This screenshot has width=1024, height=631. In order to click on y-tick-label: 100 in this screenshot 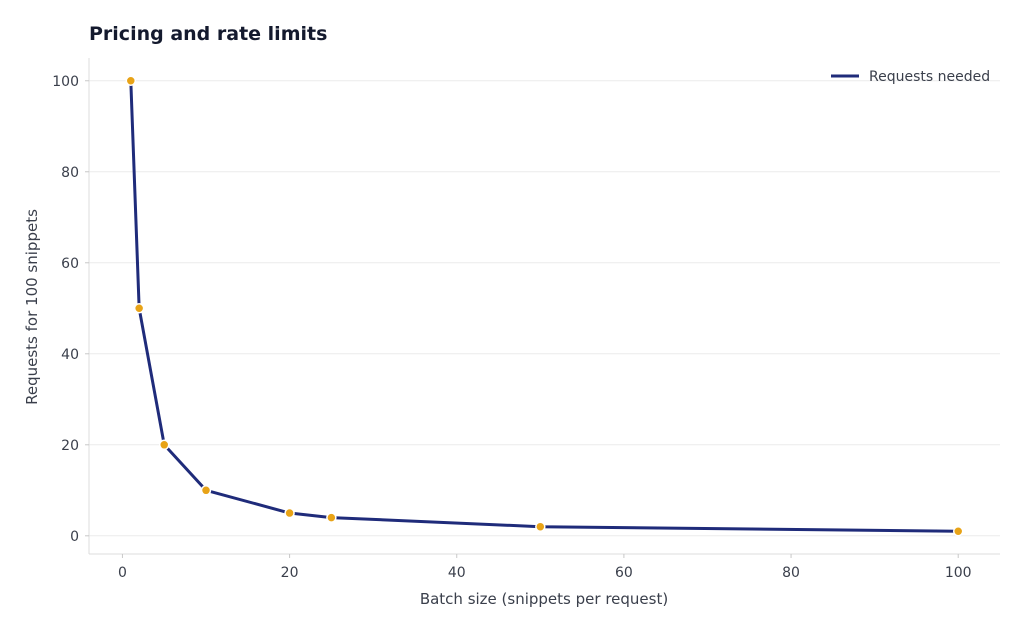, I will do `click(65, 82)`.